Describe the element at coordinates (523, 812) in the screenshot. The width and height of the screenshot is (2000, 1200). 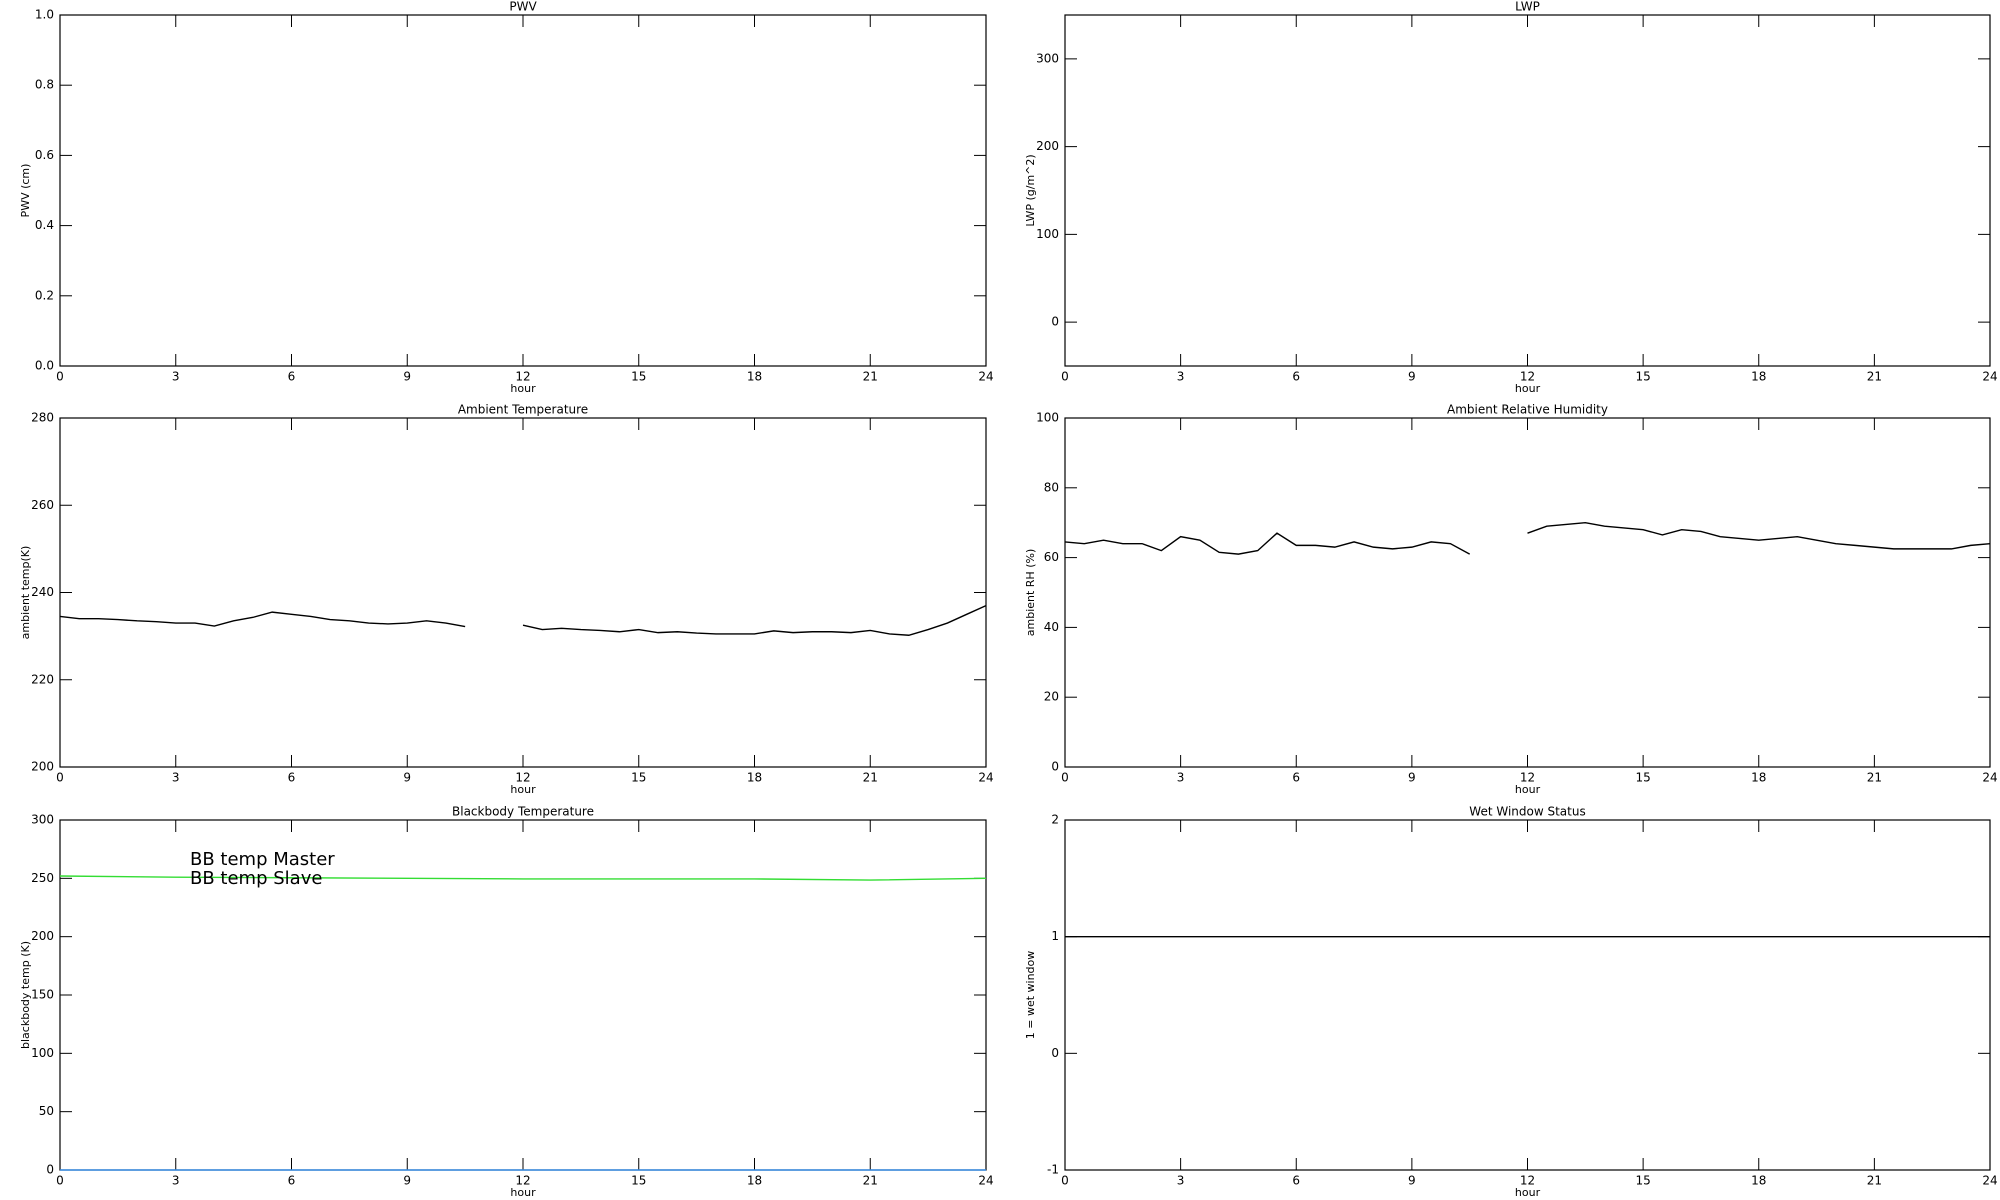
I see `chart-title: Blackbody Temperature` at that location.